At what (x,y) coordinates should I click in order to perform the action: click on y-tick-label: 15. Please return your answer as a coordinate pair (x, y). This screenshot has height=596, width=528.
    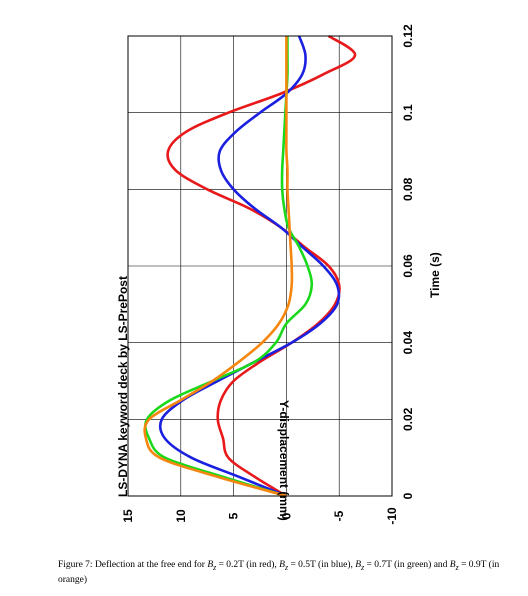
    Looking at the image, I should click on (128, 516).